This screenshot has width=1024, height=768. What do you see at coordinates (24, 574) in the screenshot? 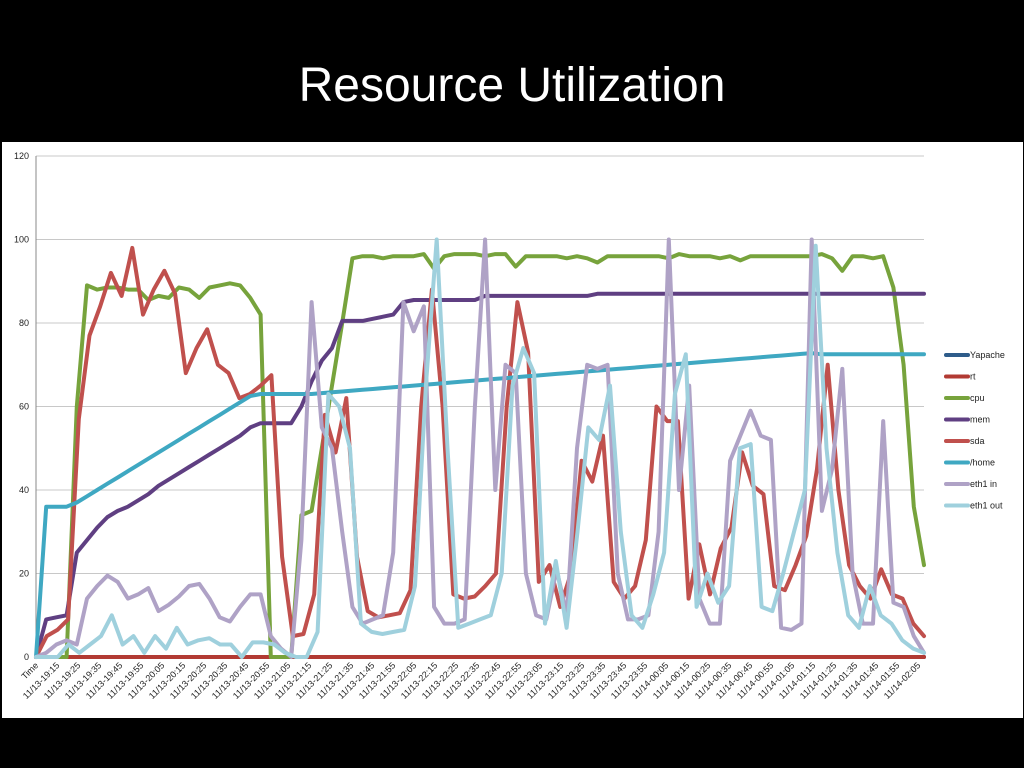
I see `y-tick-label: 20` at bounding box center [24, 574].